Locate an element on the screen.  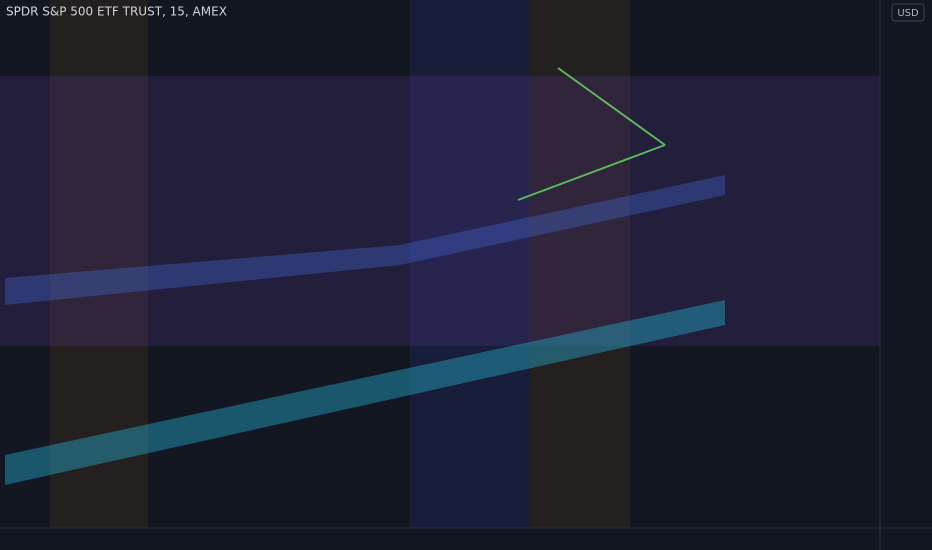
currency-box is located at coordinates (908, 12).